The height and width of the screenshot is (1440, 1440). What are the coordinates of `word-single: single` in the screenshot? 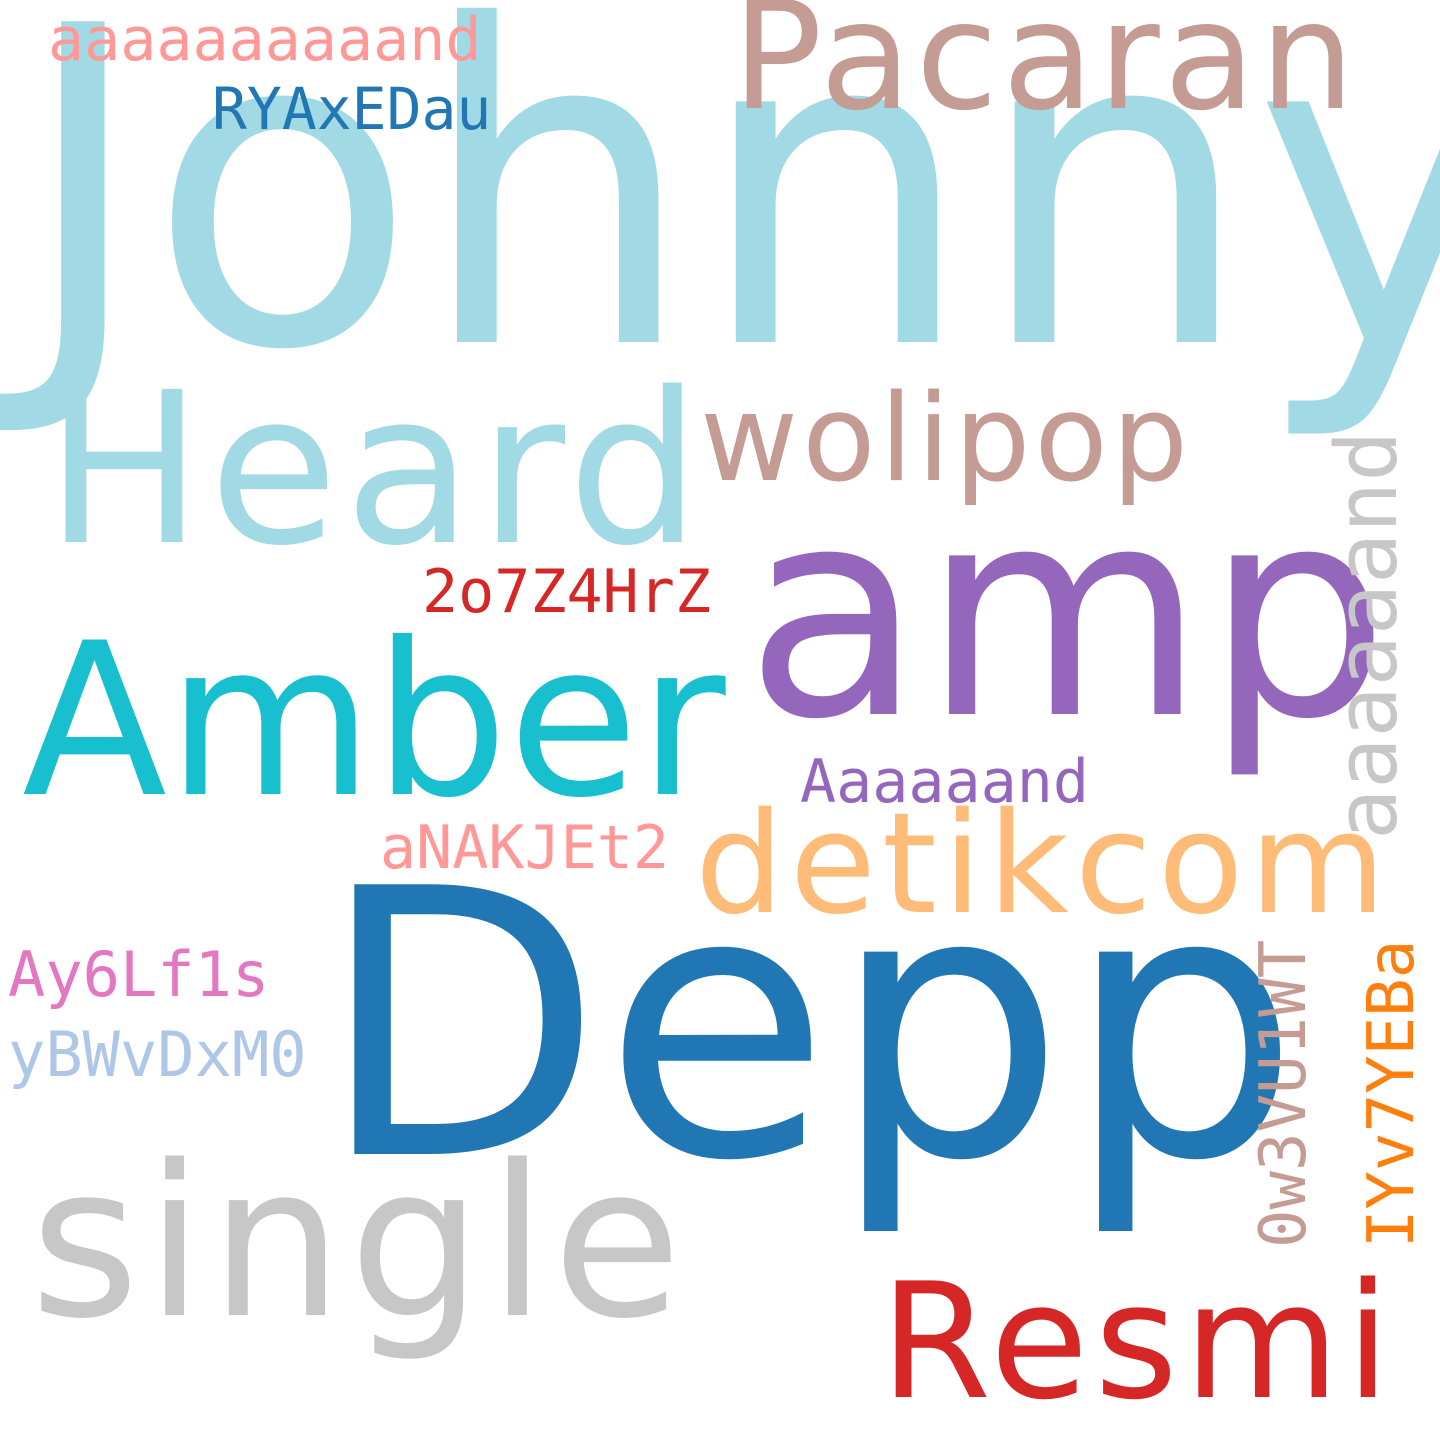 It's located at (359, 1242).